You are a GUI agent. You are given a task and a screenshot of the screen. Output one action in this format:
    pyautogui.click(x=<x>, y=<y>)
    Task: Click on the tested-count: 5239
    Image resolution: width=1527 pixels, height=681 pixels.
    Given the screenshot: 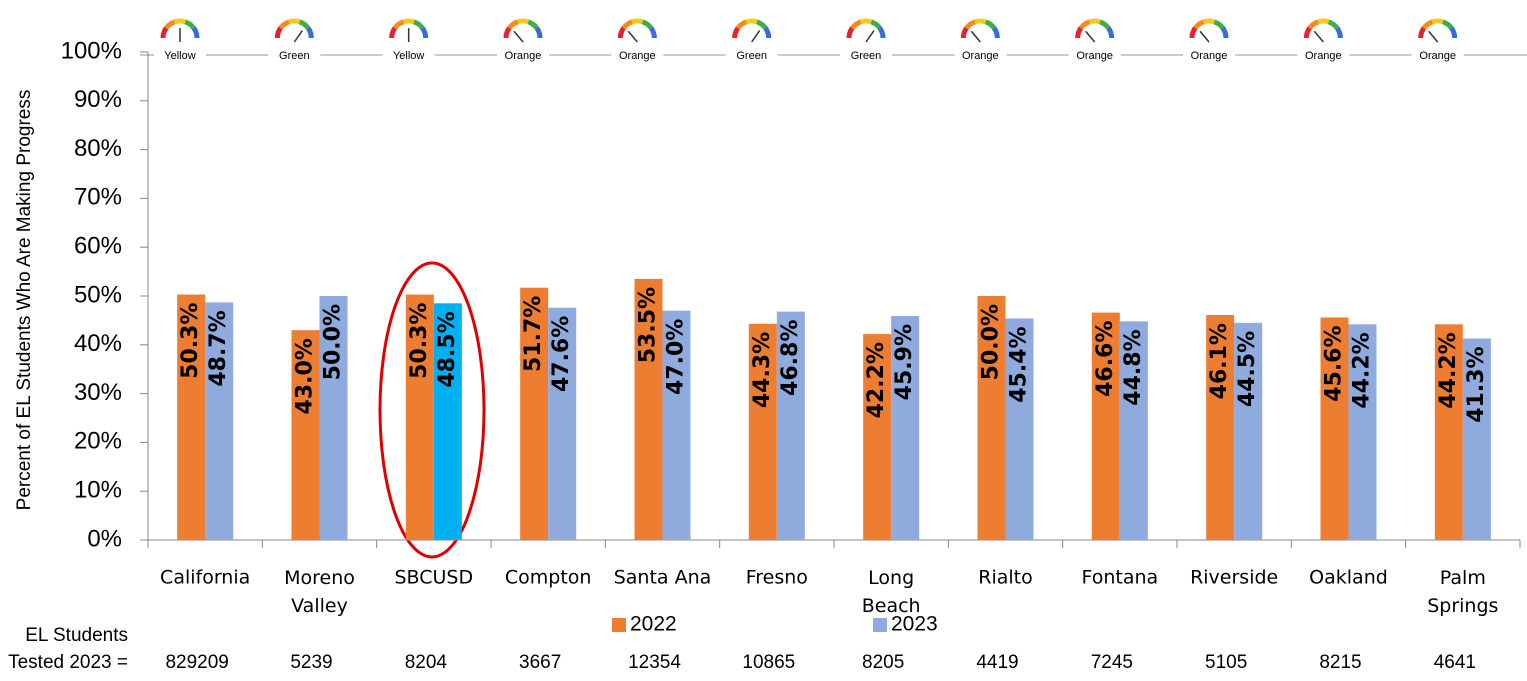 What is the action you would take?
    pyautogui.click(x=311, y=662)
    